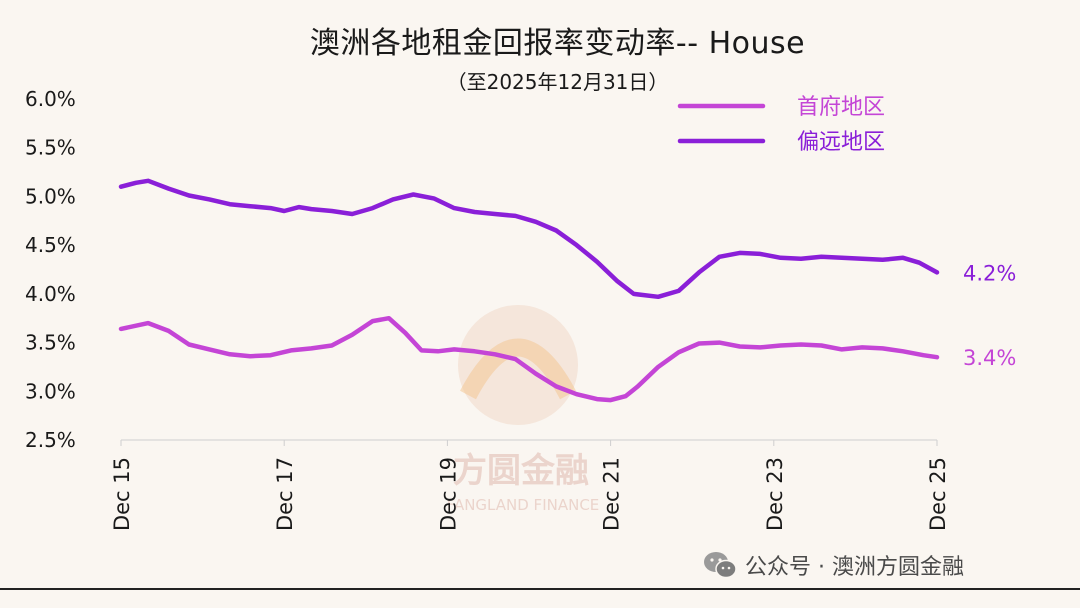 The height and width of the screenshot is (608, 1080). Describe the element at coordinates (285, 494) in the screenshot. I see `x-tick-label: Dec 17` at that location.